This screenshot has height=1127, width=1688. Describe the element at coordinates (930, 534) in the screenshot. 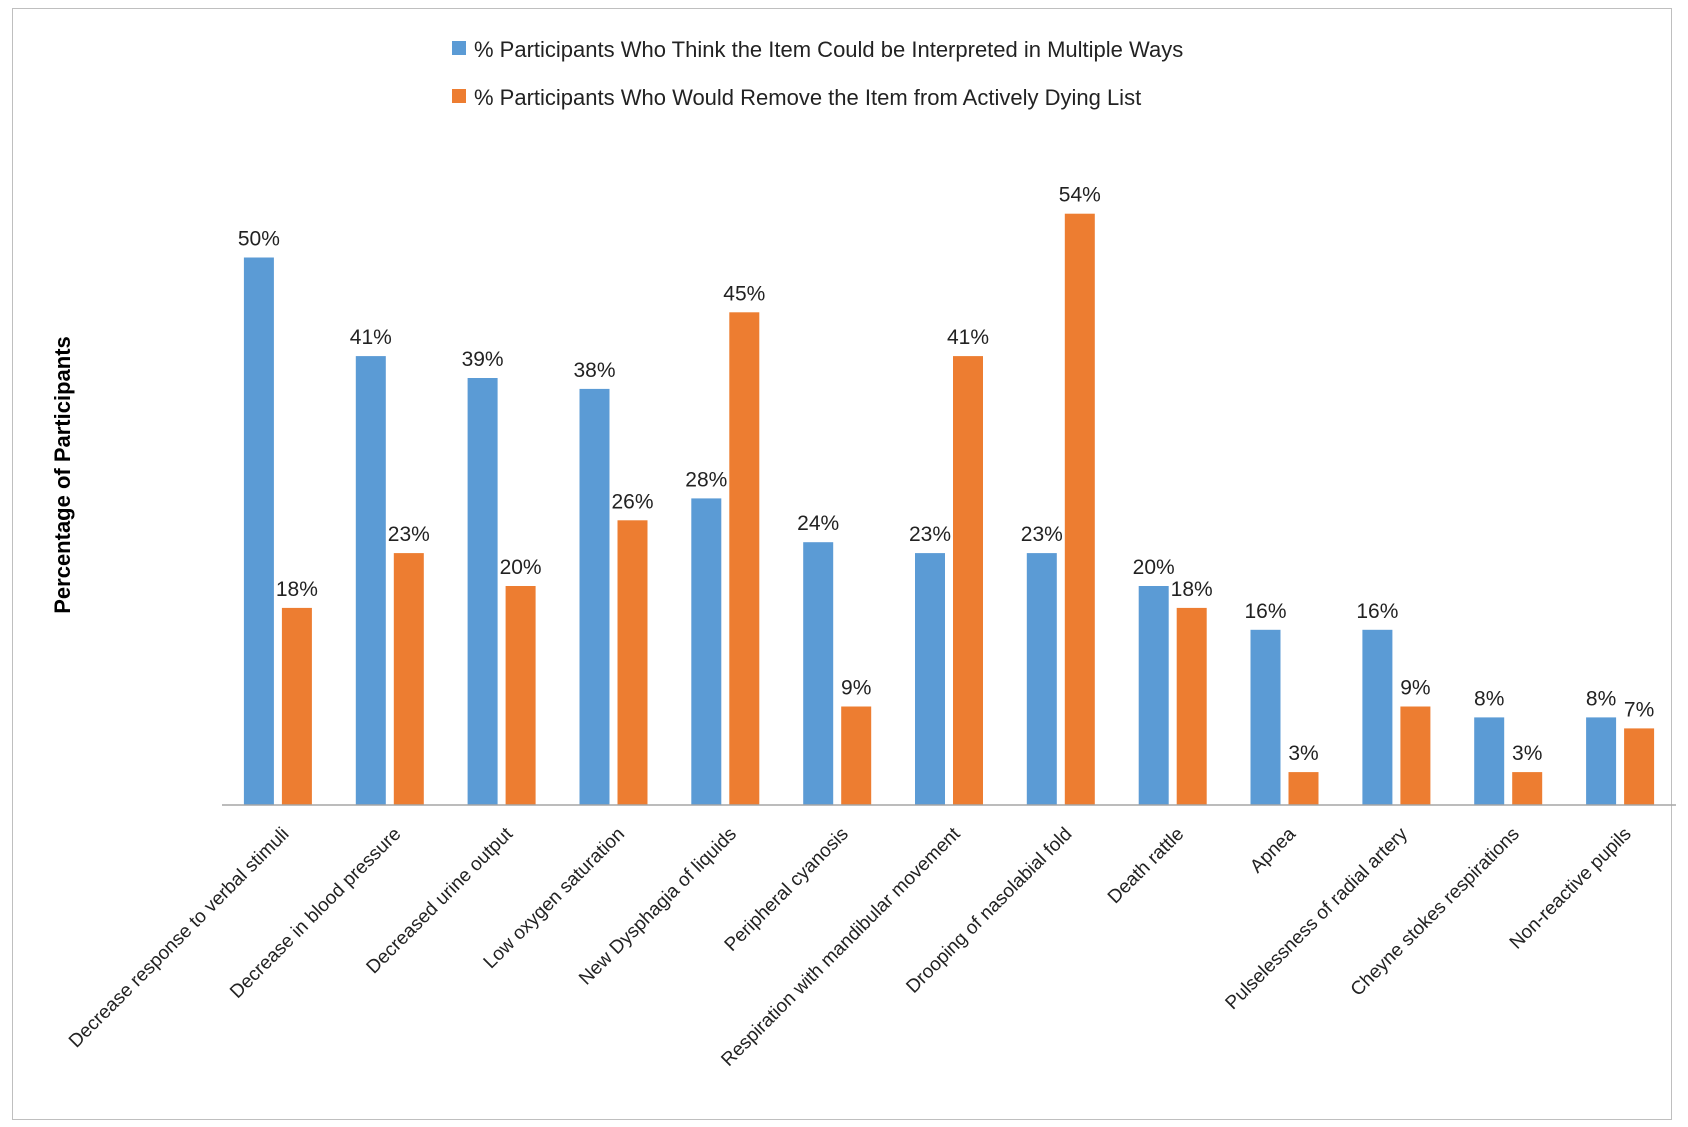

I see `data-label-series-1-7: 23%` at that location.